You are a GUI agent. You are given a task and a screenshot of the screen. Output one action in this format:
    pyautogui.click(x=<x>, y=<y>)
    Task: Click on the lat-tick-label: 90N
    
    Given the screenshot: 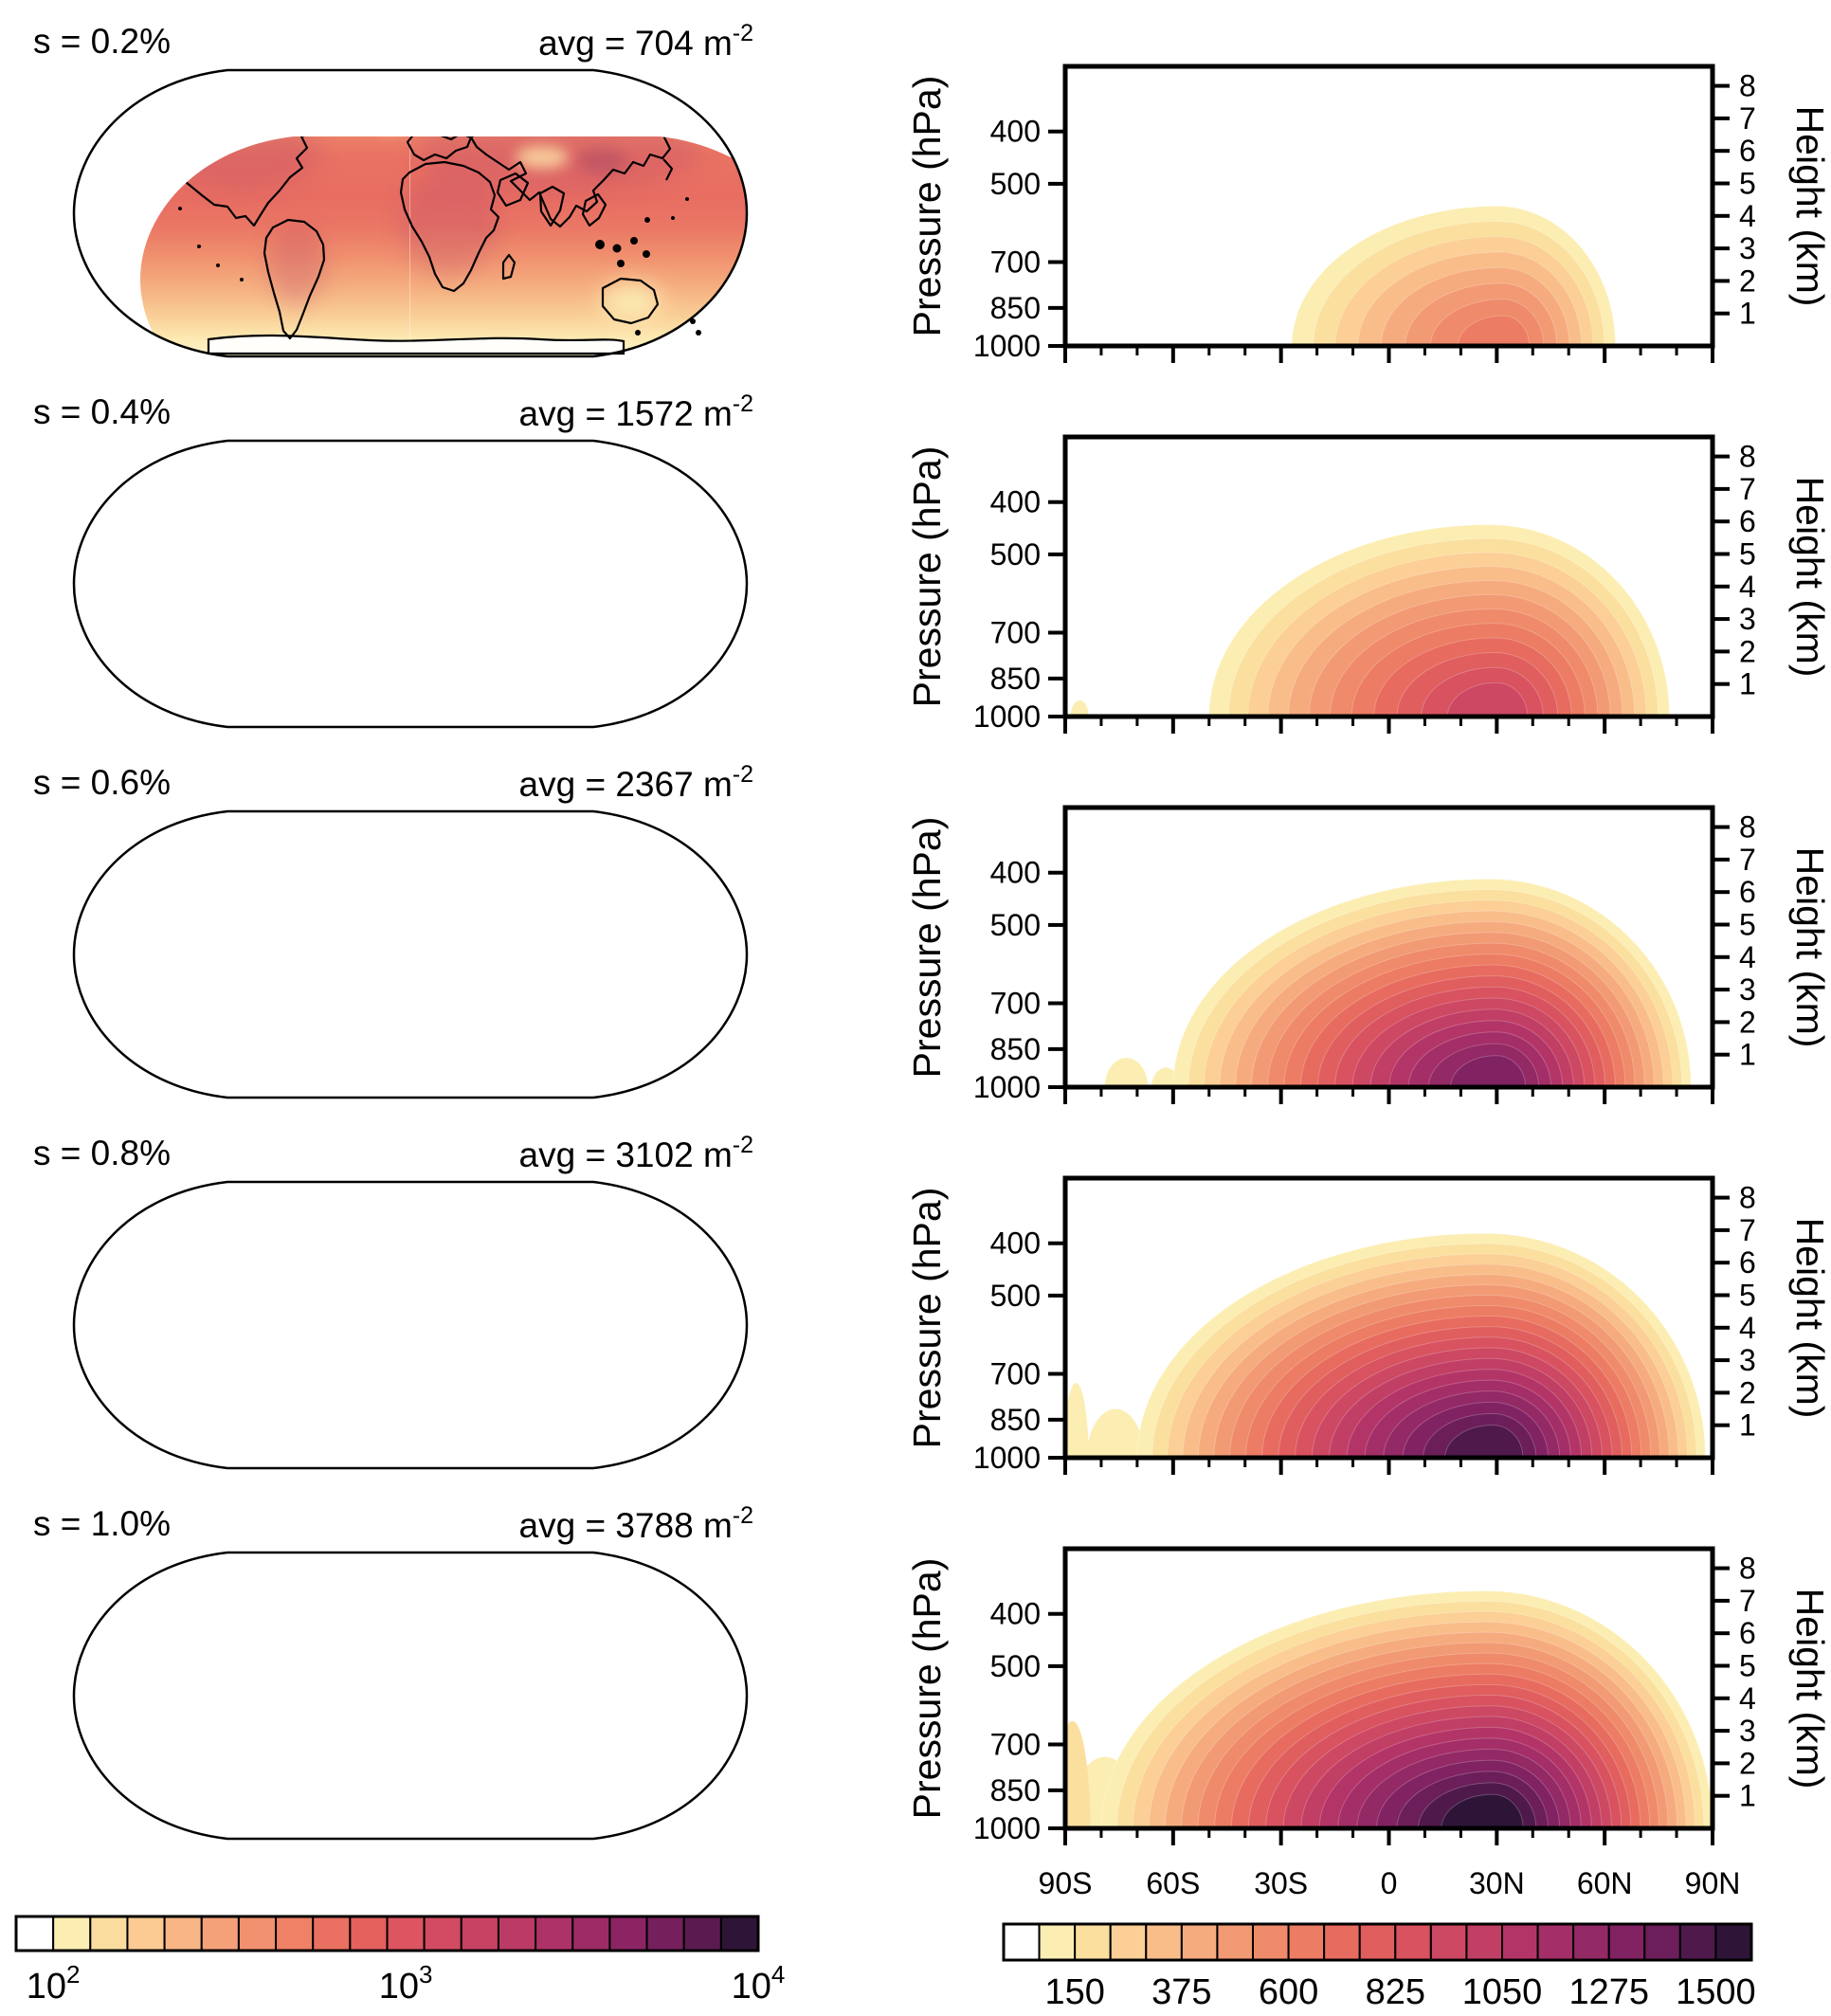 What is the action you would take?
    pyautogui.click(x=1713, y=1883)
    